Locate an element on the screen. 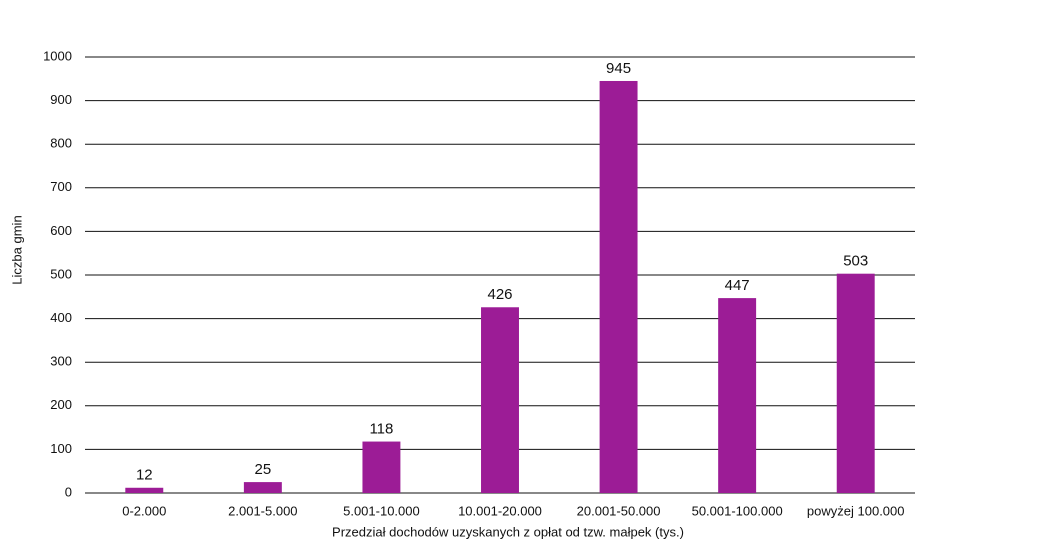 Image resolution: width=1043 pixels, height=550 pixels. y-tick-label: 900 is located at coordinates (61, 99).